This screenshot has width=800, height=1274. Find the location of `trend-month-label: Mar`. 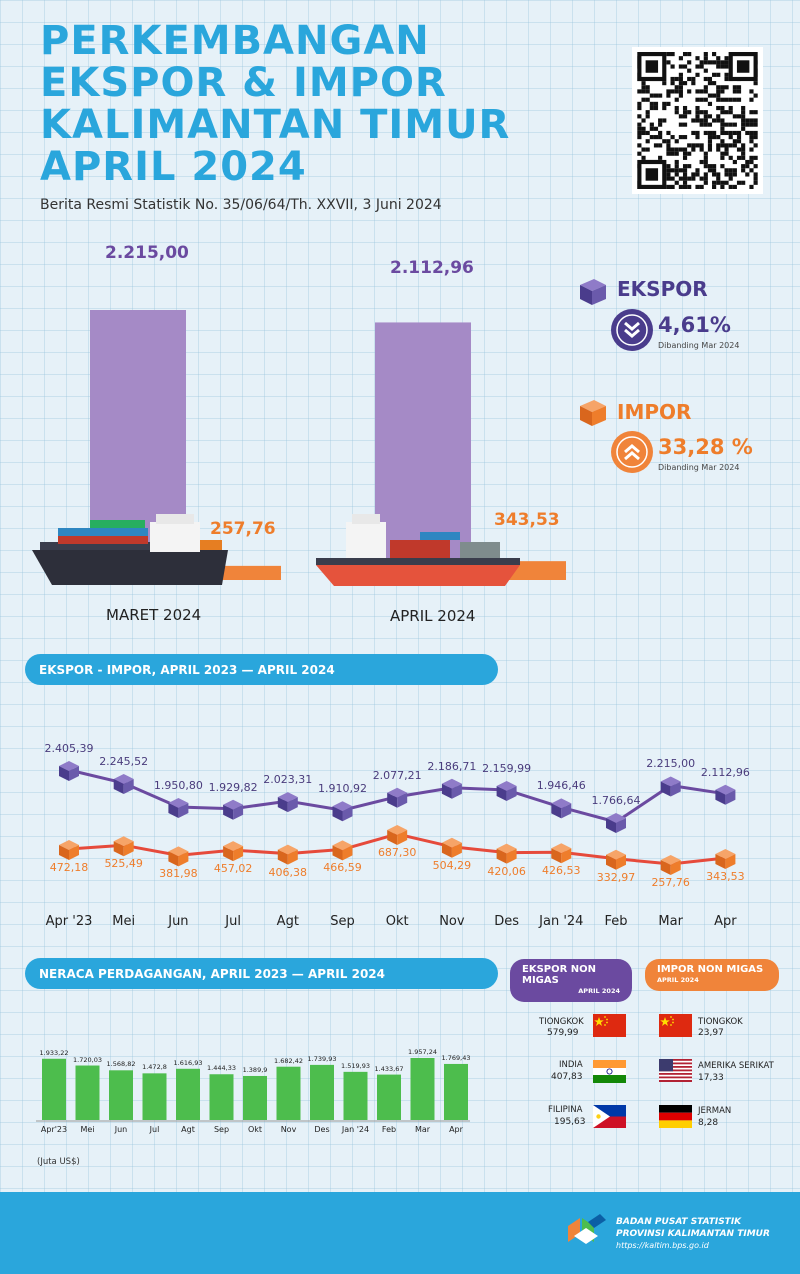

trend-month-label: Mar is located at coordinates (670, 921).